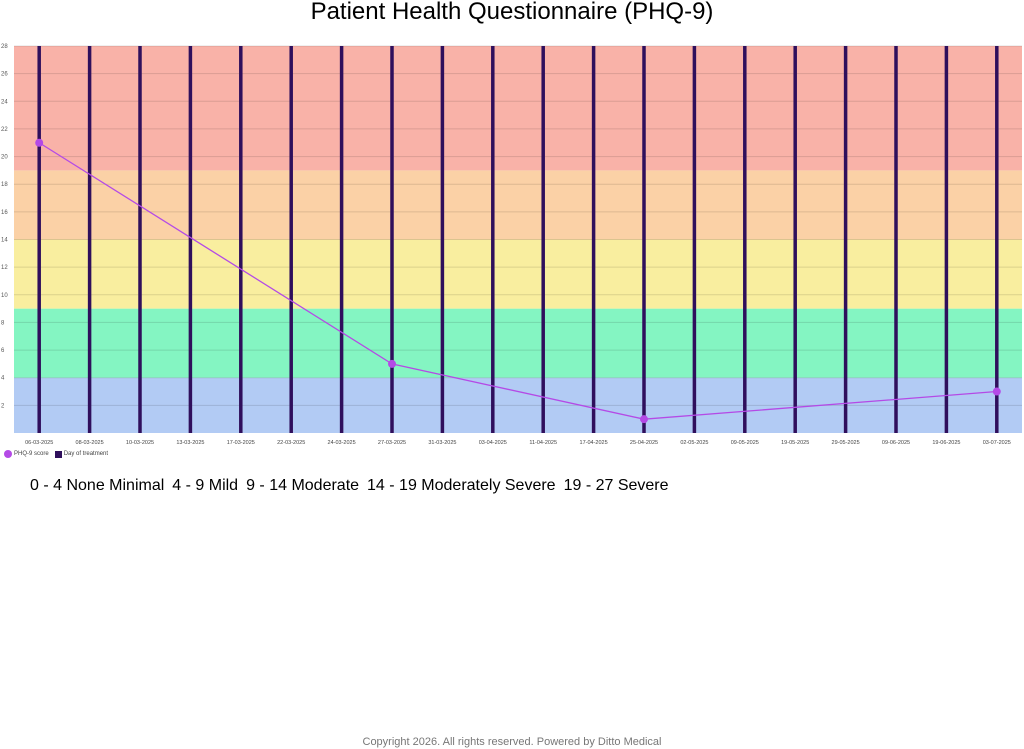 This screenshot has width=1024, height=749. What do you see at coordinates (4, 213) in the screenshot?
I see `y-tick-label-16: 16` at bounding box center [4, 213].